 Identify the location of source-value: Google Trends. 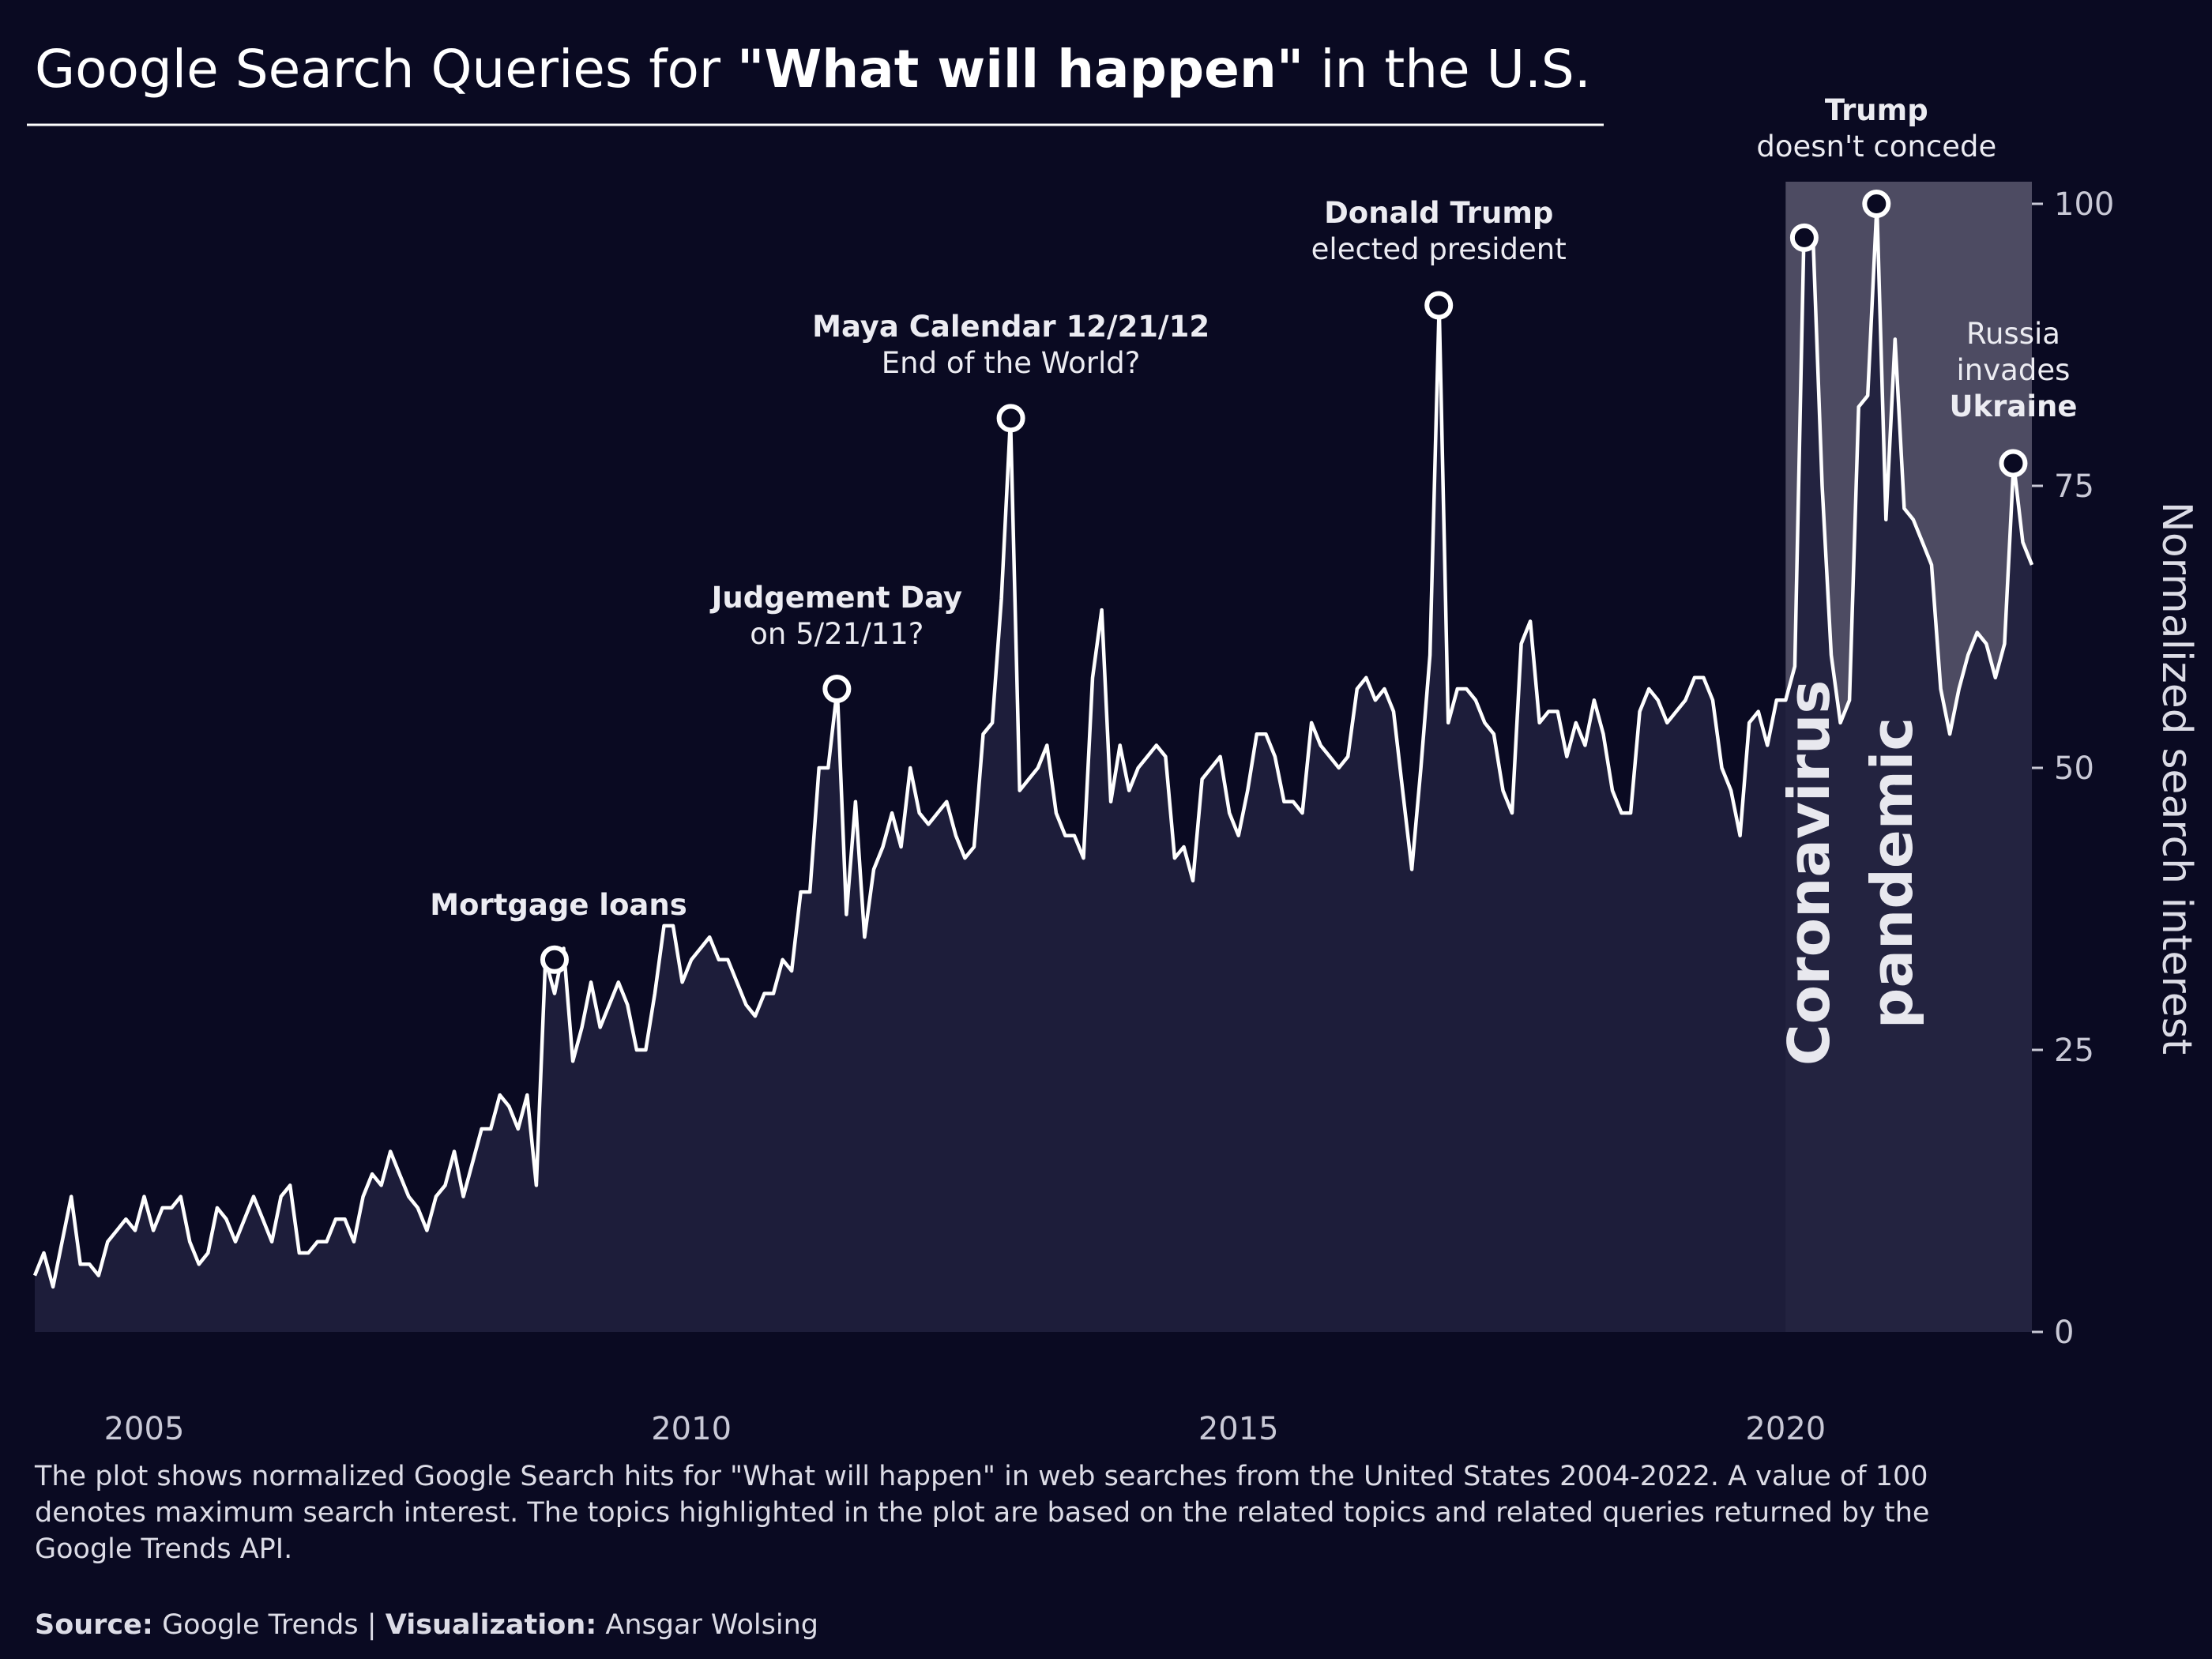
(260, 1625).